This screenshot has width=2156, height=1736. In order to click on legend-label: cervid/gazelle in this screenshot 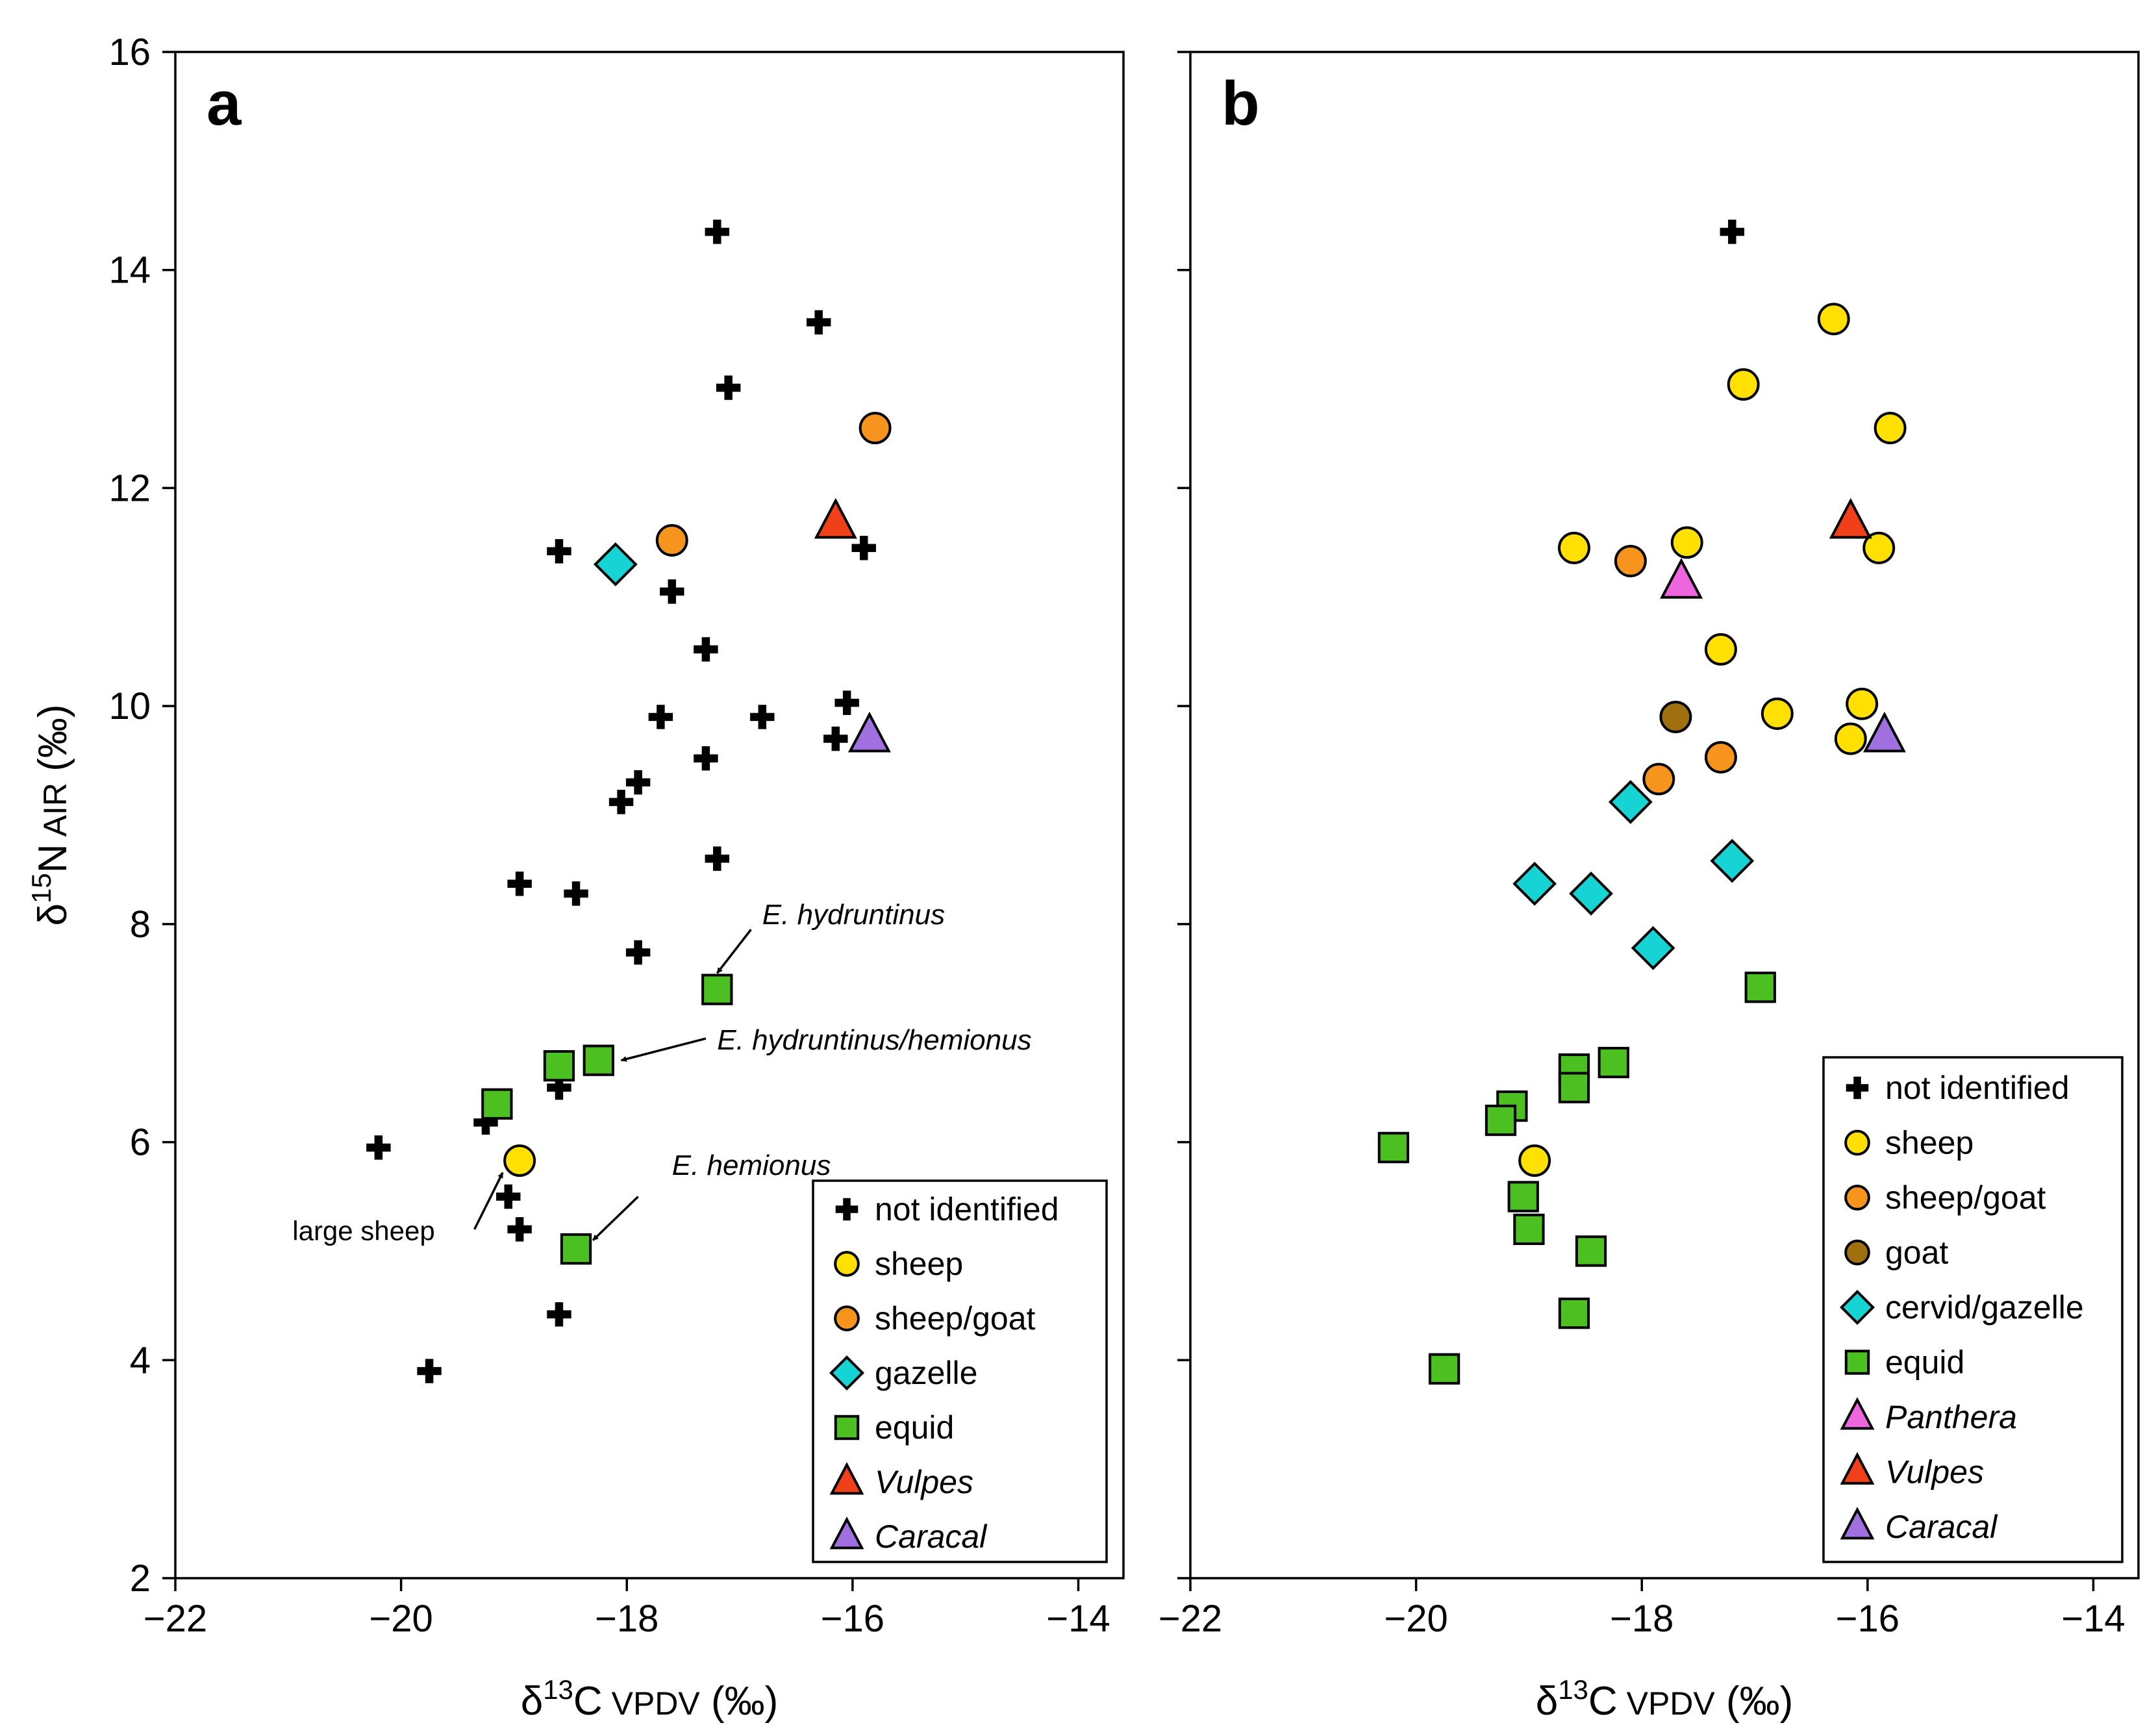, I will do `click(1984, 1307)`.